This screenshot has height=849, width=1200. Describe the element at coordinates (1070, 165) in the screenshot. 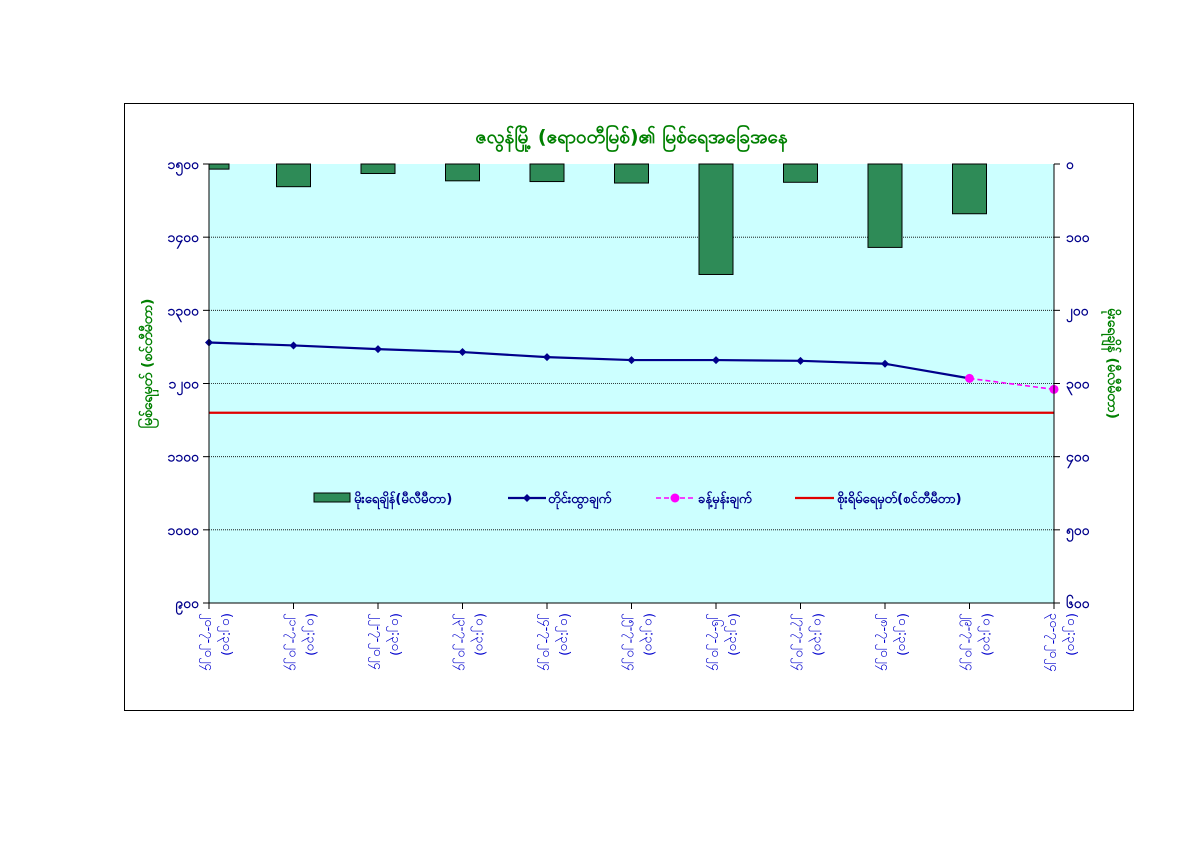

I see `y-right-tick-label: ၀` at that location.